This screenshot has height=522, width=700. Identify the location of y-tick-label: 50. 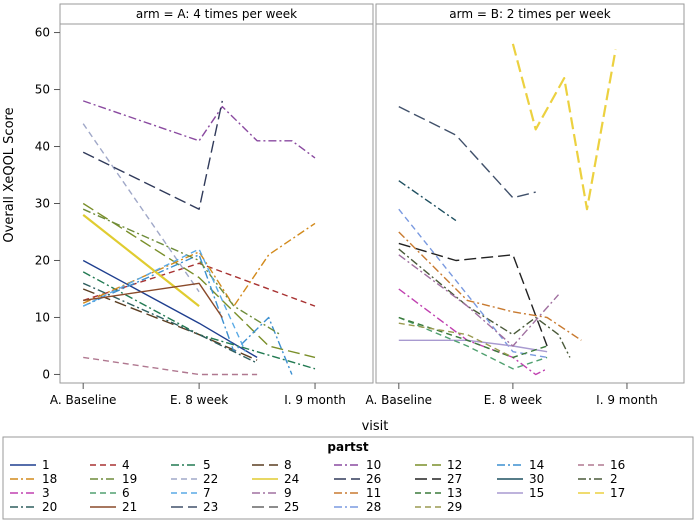
(42, 90).